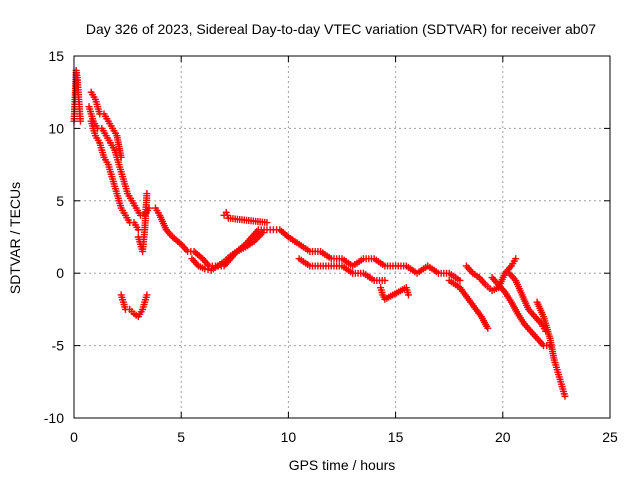 The image size is (640, 480). I want to click on x-tick-labels: 0 5 10 15 20 25, so click(344, 437).